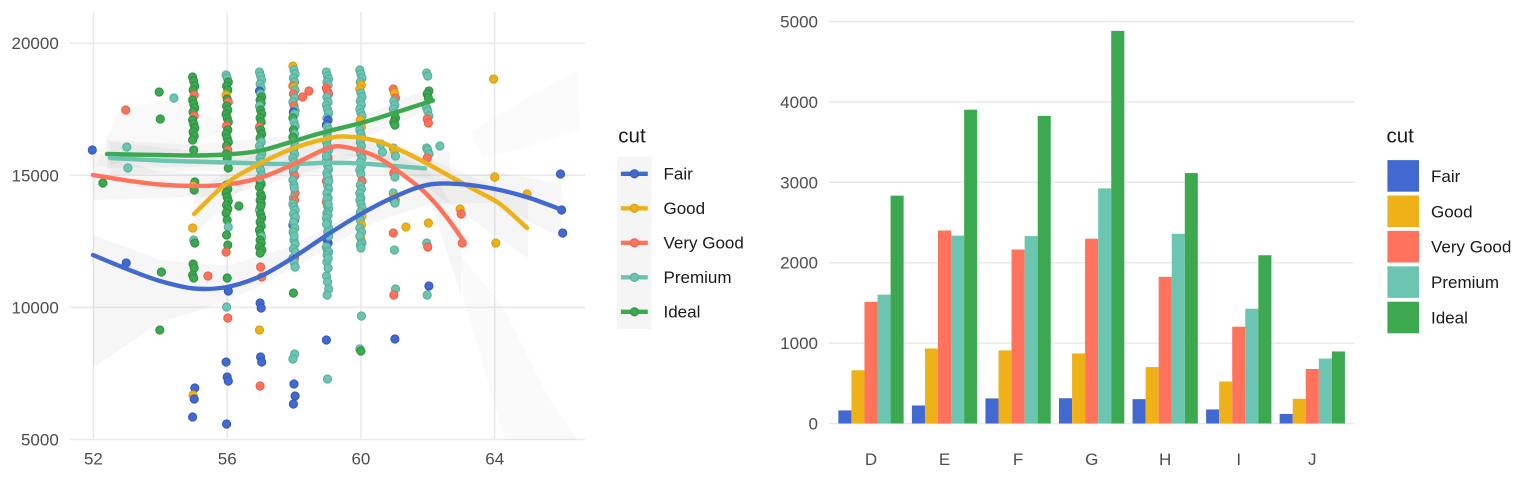 This screenshot has width=1536, height=485. I want to click on svg-text: H, so click(1165, 459).